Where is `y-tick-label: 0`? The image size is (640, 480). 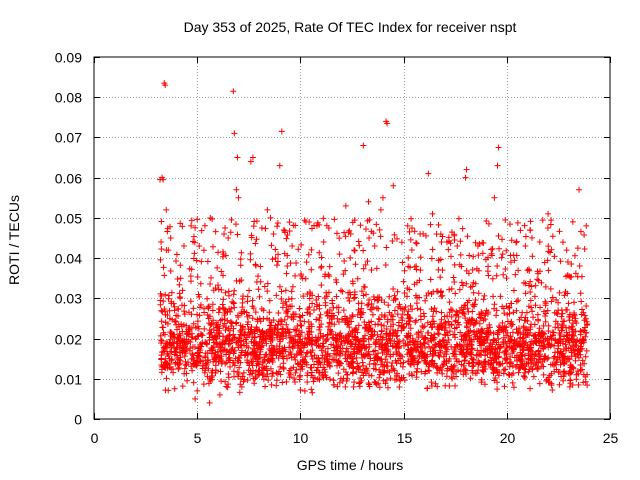
y-tick-label: 0 is located at coordinates (78, 420).